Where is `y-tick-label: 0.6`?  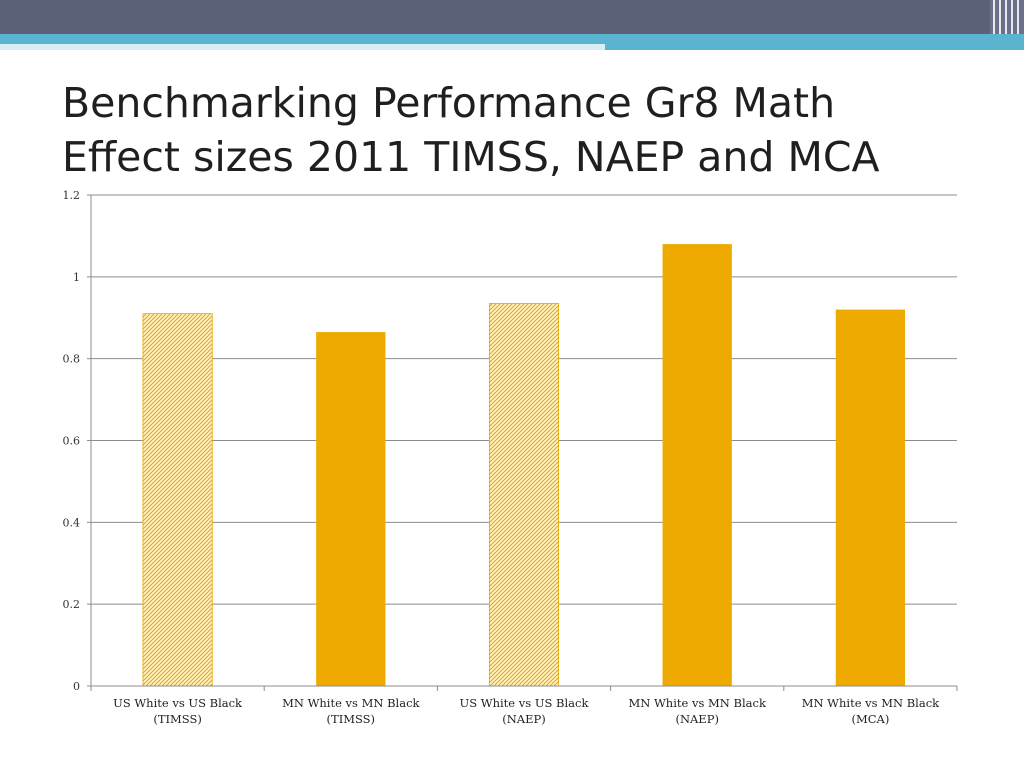
y-tick-label: 0.6 is located at coordinates (72, 441).